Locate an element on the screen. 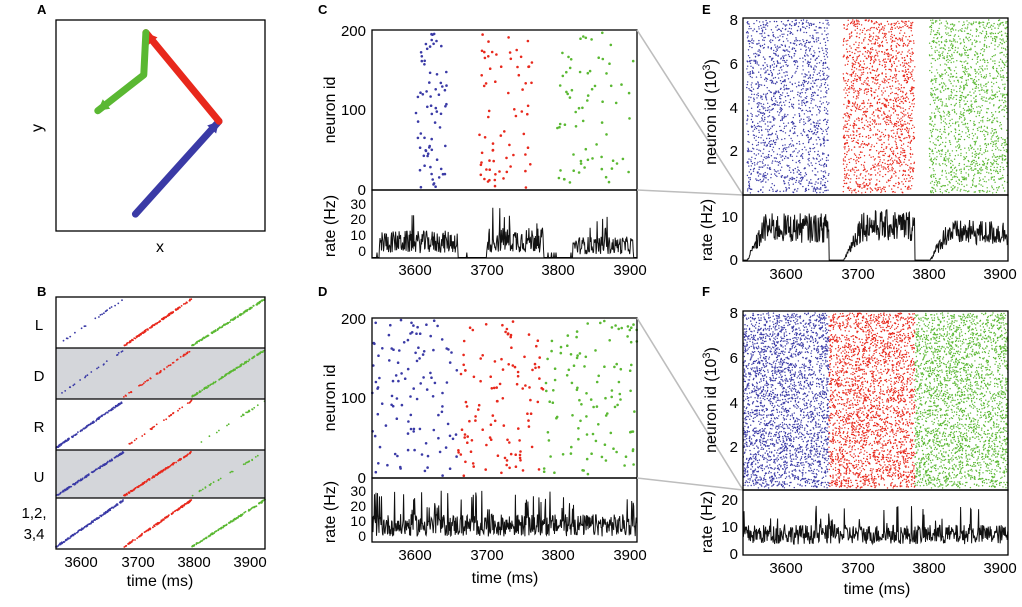 The height and width of the screenshot is (607, 1022). y-tick-label: 30 is located at coordinates (358, 204).